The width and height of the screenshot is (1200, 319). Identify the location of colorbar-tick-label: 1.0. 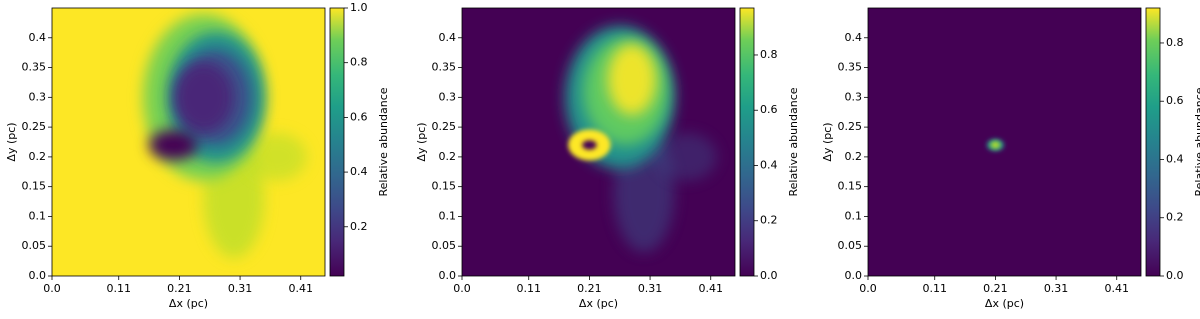
(359, 7).